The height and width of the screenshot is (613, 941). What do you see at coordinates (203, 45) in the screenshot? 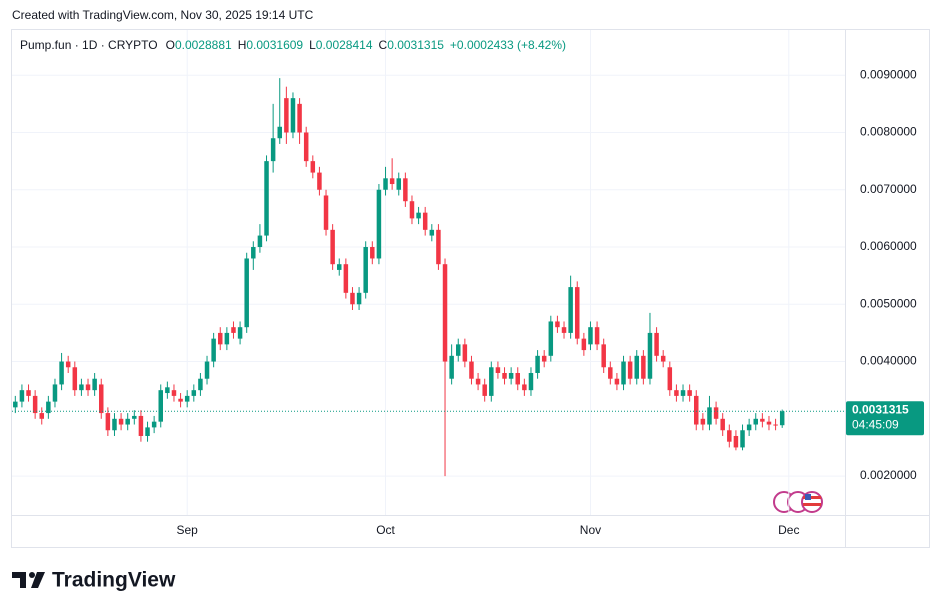
I see `ohlc-value: 0.0028881` at bounding box center [203, 45].